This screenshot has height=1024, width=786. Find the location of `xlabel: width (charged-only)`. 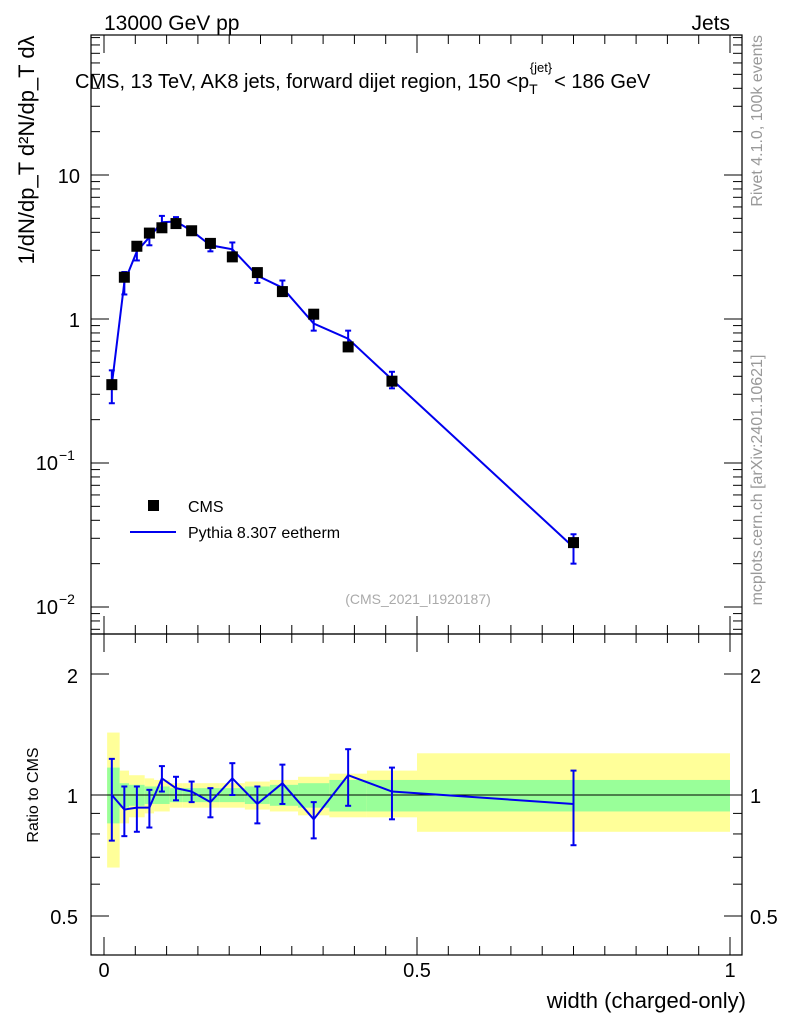

xlabel: width (charged-only) is located at coordinates (646, 1000).